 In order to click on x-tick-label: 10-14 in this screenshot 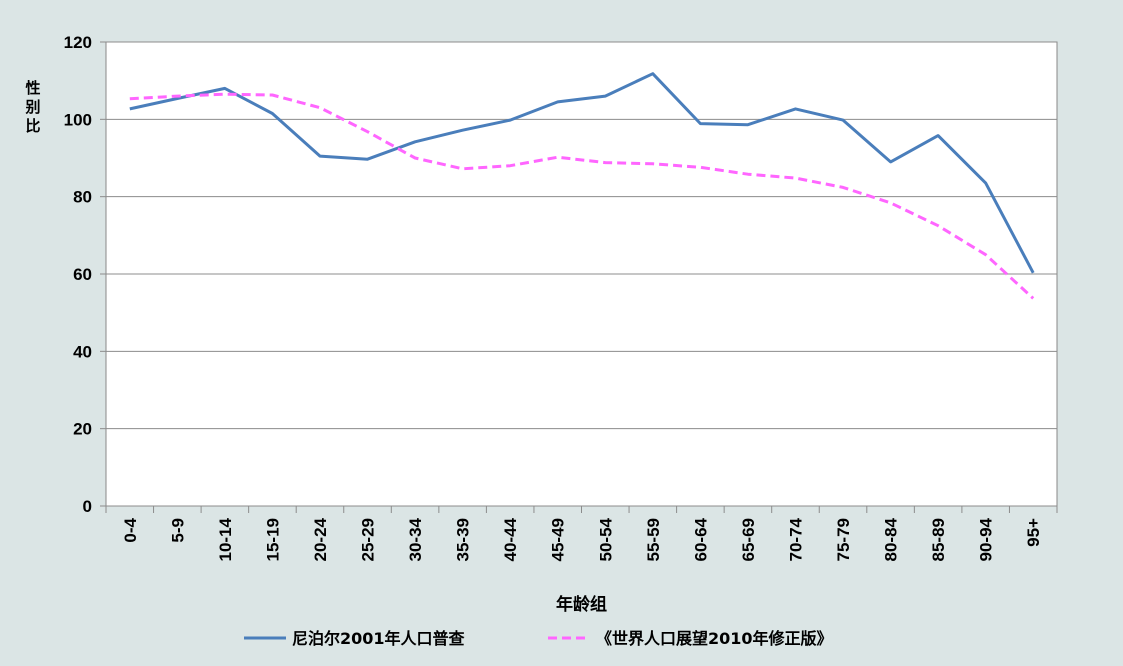, I will do `click(225, 539)`.